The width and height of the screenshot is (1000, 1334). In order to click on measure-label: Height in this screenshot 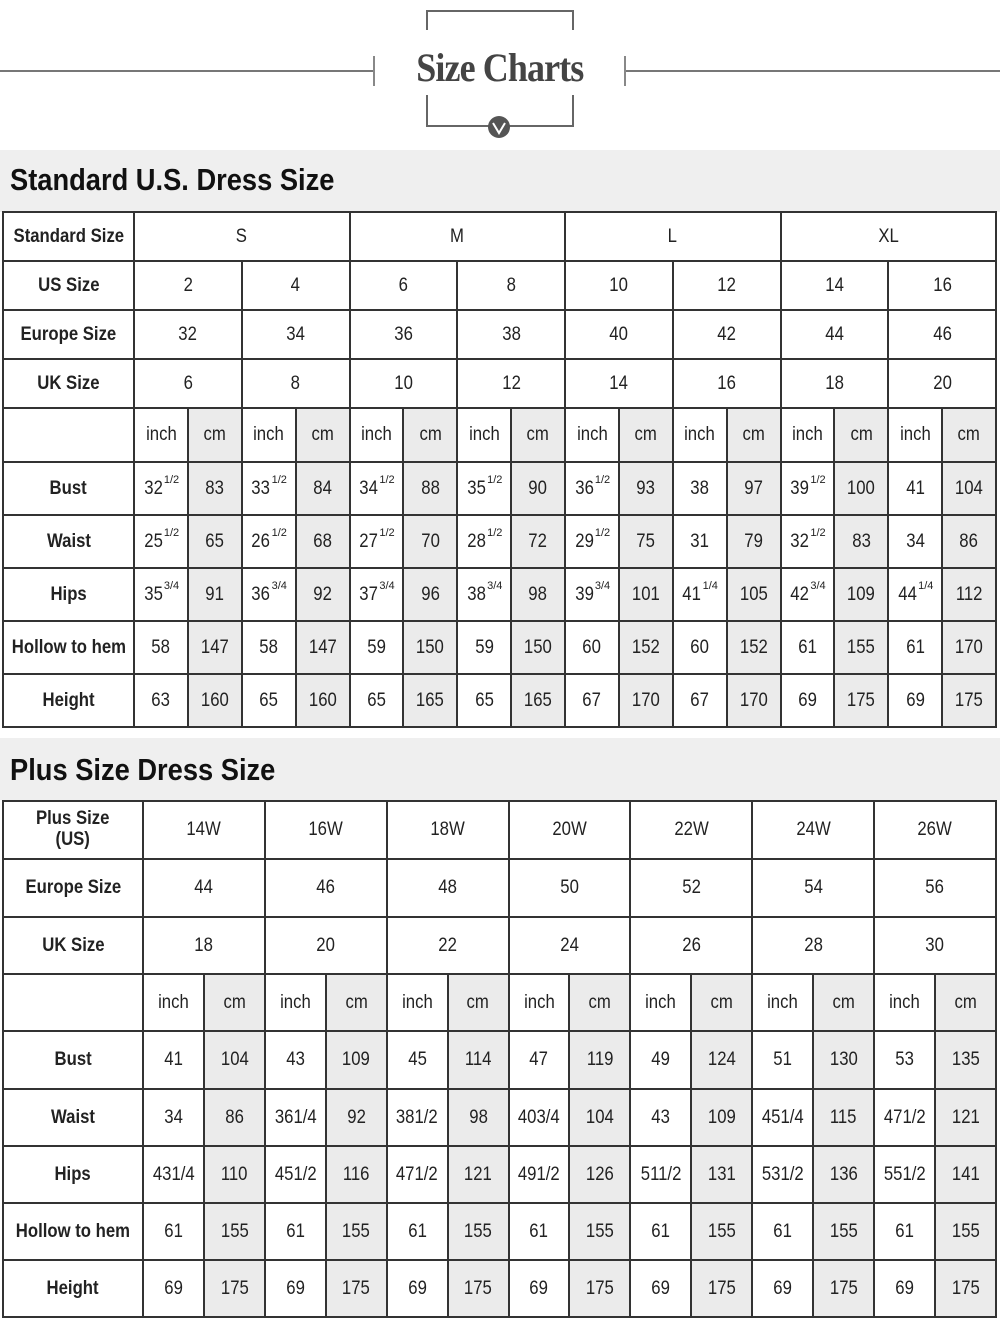, I will do `click(73, 1288)`.